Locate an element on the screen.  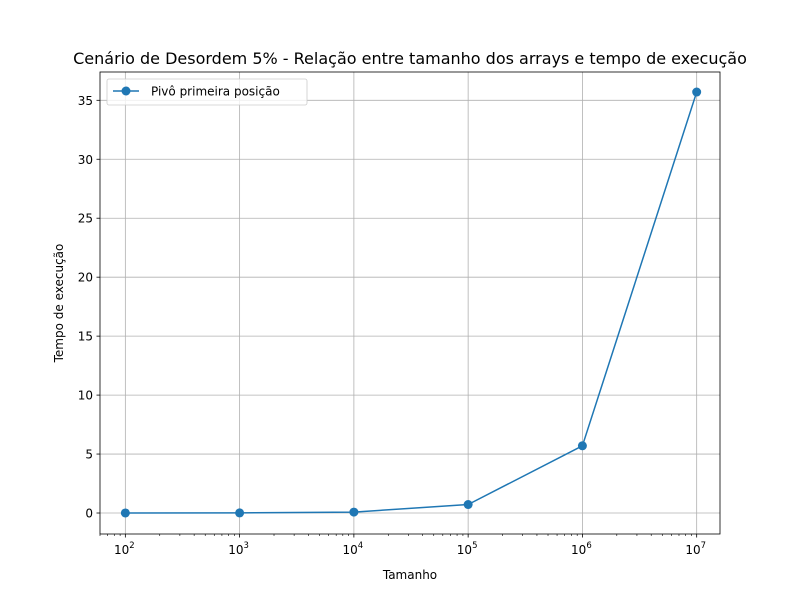
x-tick-exponent: 3 is located at coordinates (246, 546).